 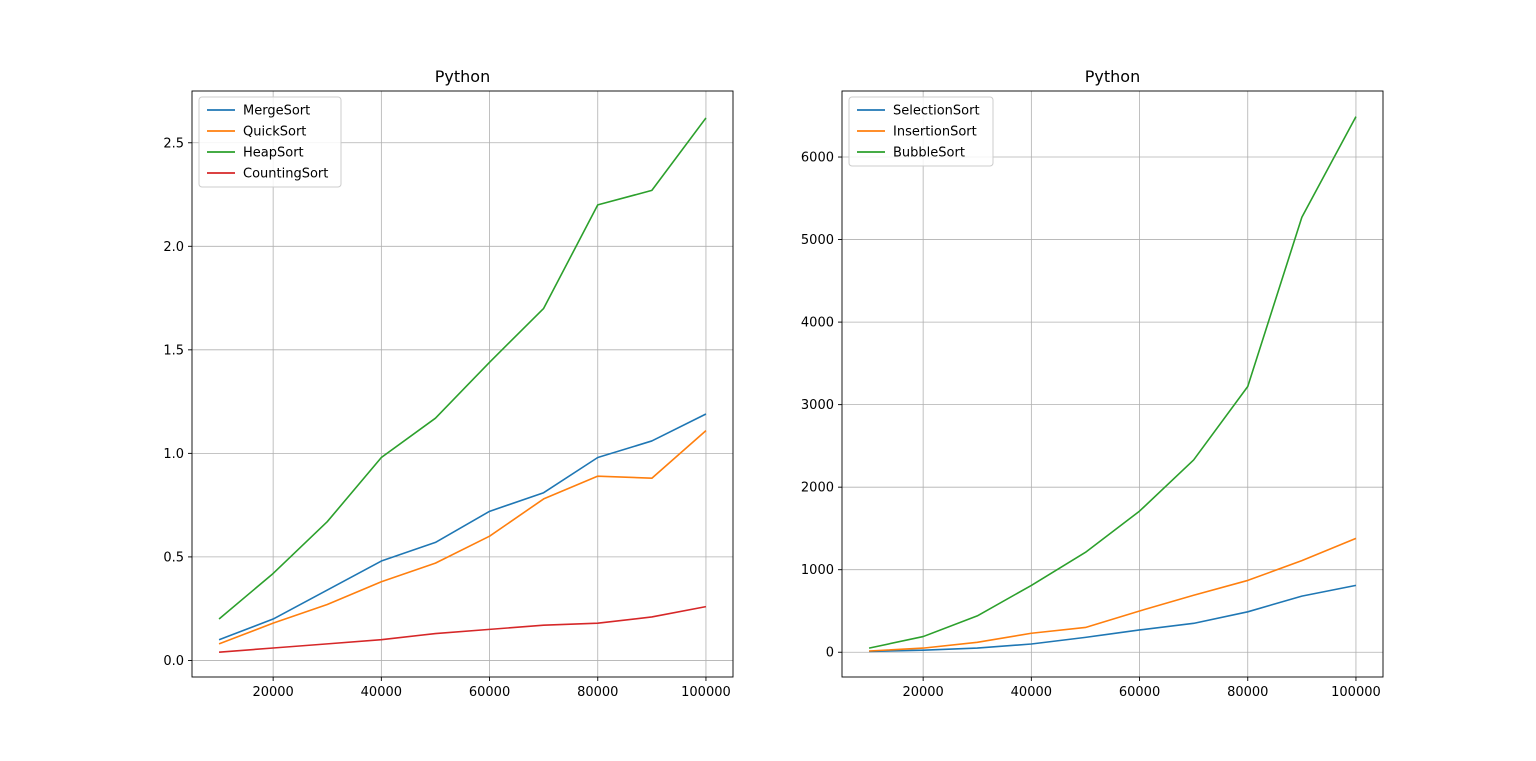 What do you see at coordinates (173, 661) in the screenshot?
I see `y-tick-label: 0.0` at bounding box center [173, 661].